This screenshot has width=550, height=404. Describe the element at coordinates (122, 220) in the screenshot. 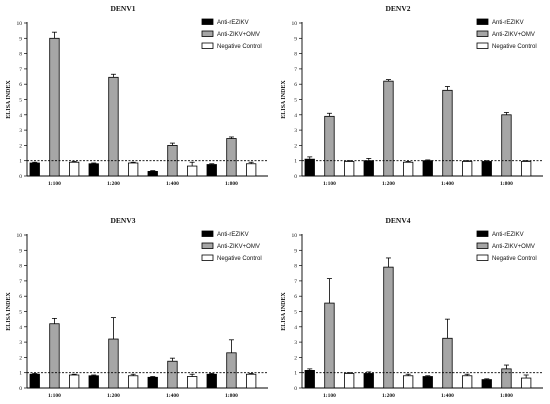

I see `chart-title: DENV3` at that location.